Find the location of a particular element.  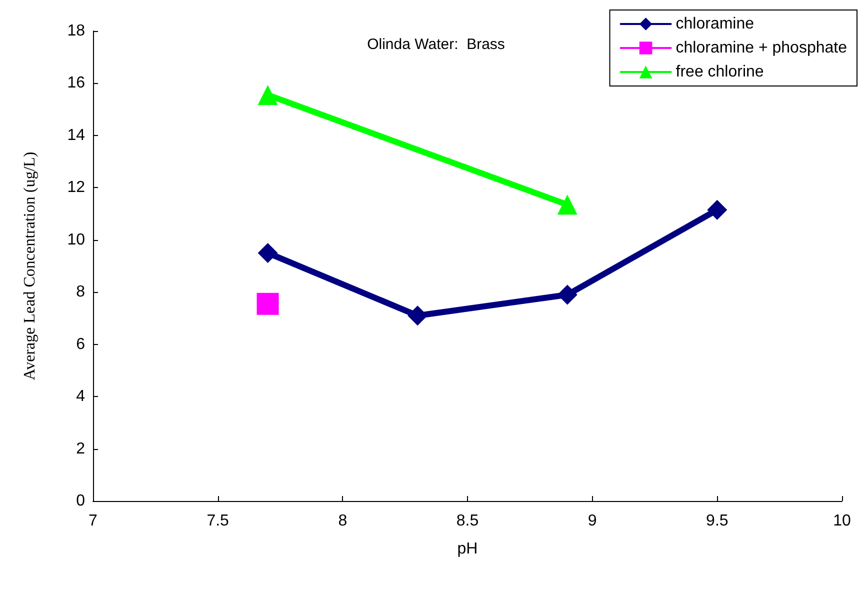

y-tick-label: 4 is located at coordinates (81, 397).